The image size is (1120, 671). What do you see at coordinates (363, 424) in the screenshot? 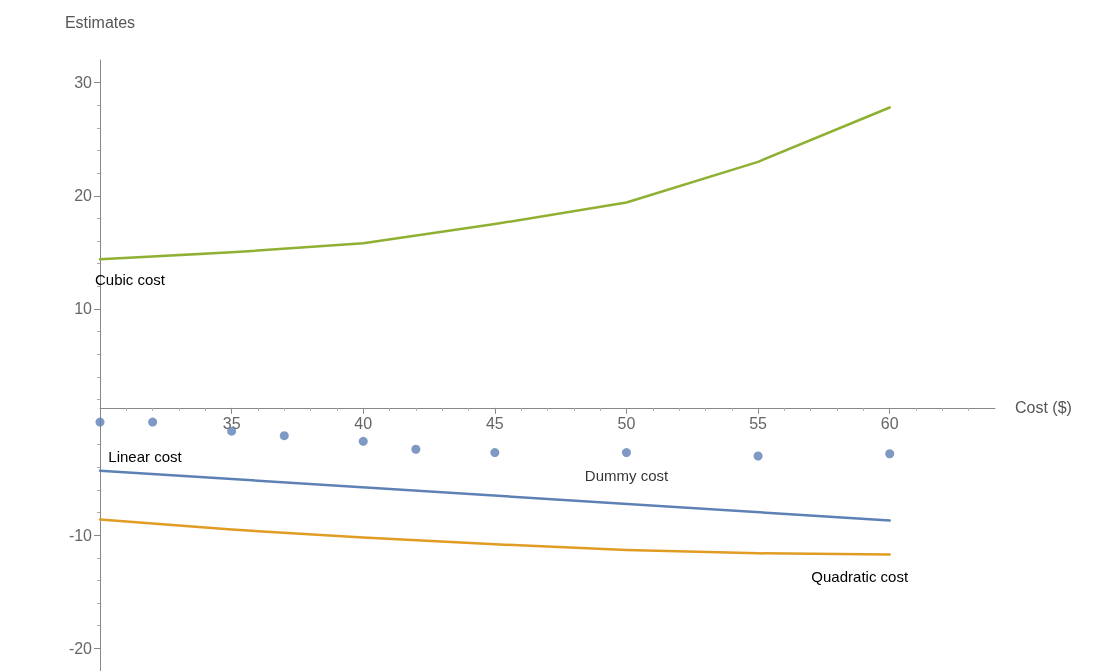
I see `x-tick-label: 40` at bounding box center [363, 424].